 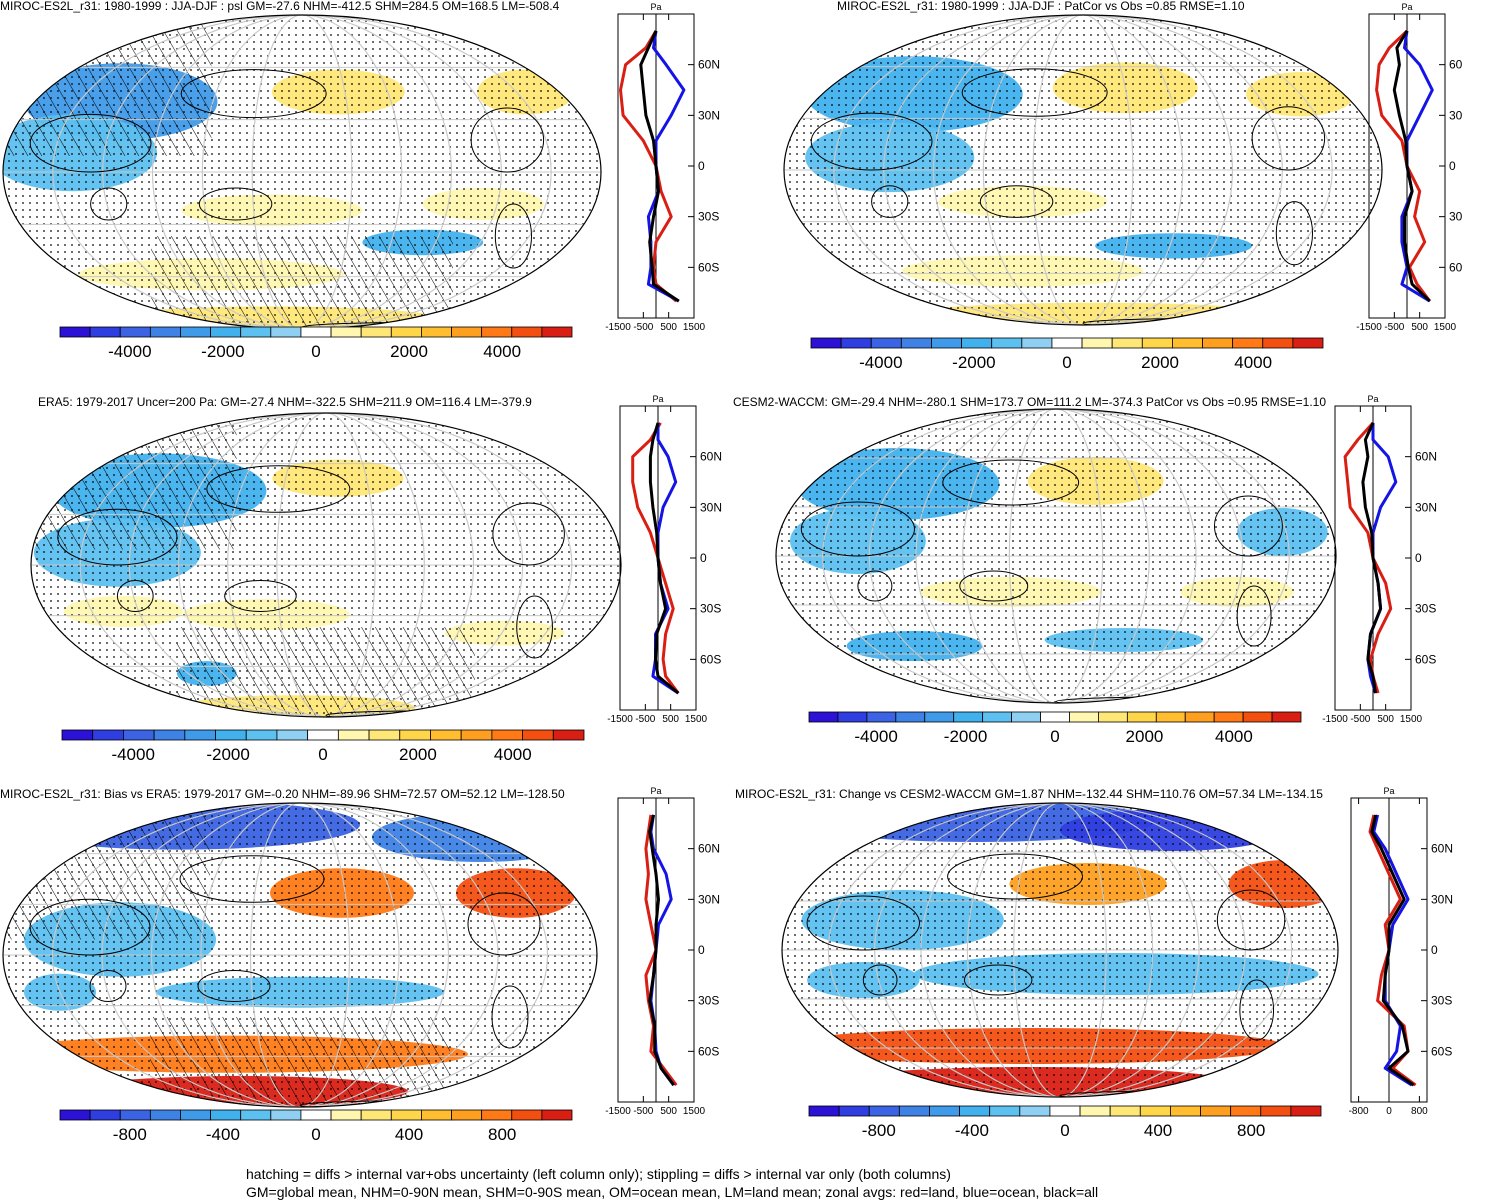 I want to click on colorbar-tick-label: -4000, so click(x=880, y=362).